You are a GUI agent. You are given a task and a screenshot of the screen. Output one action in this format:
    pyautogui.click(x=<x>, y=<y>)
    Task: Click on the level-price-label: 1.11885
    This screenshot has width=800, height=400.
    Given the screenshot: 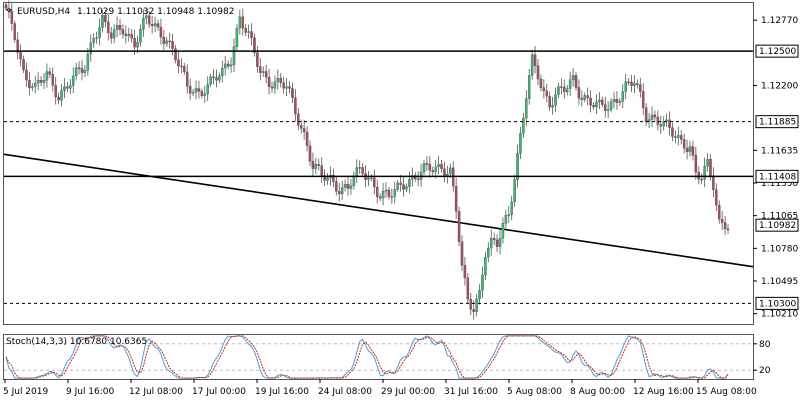 What is the action you would take?
    pyautogui.click(x=777, y=122)
    